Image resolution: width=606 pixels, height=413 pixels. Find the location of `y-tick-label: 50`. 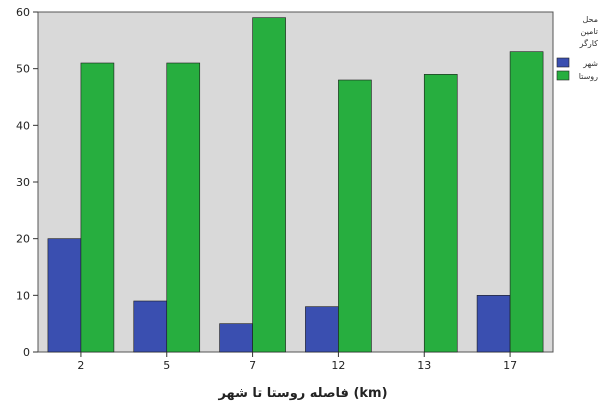

y-tick-label: 50 is located at coordinates (23, 69).